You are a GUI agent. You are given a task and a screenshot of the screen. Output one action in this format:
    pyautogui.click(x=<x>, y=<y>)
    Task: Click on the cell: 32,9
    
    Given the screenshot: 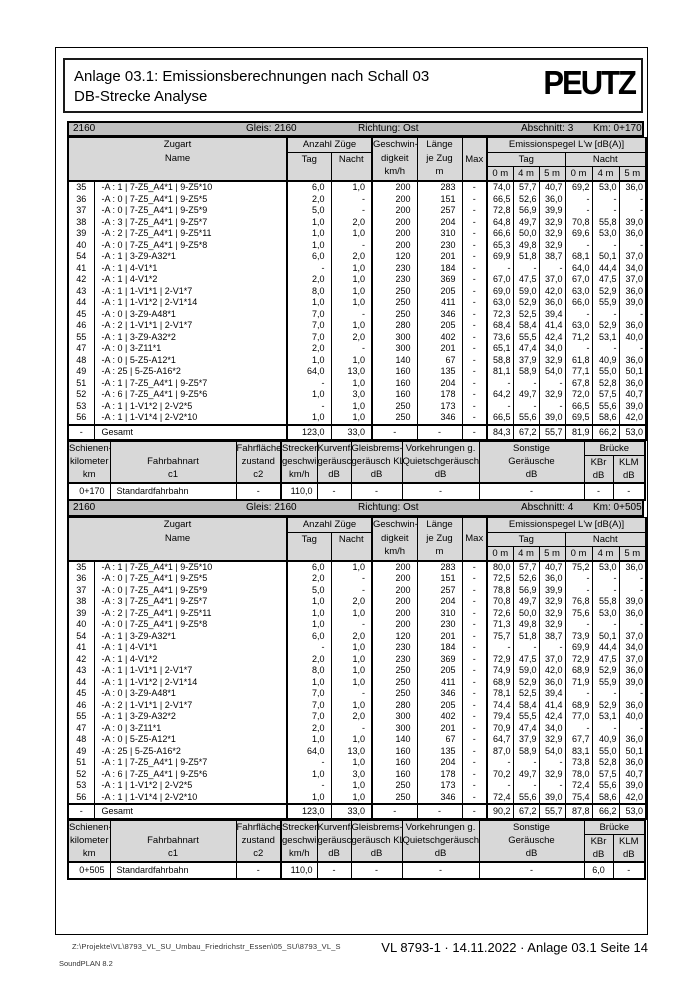 What is the action you would take?
    pyautogui.click(x=551, y=395)
    